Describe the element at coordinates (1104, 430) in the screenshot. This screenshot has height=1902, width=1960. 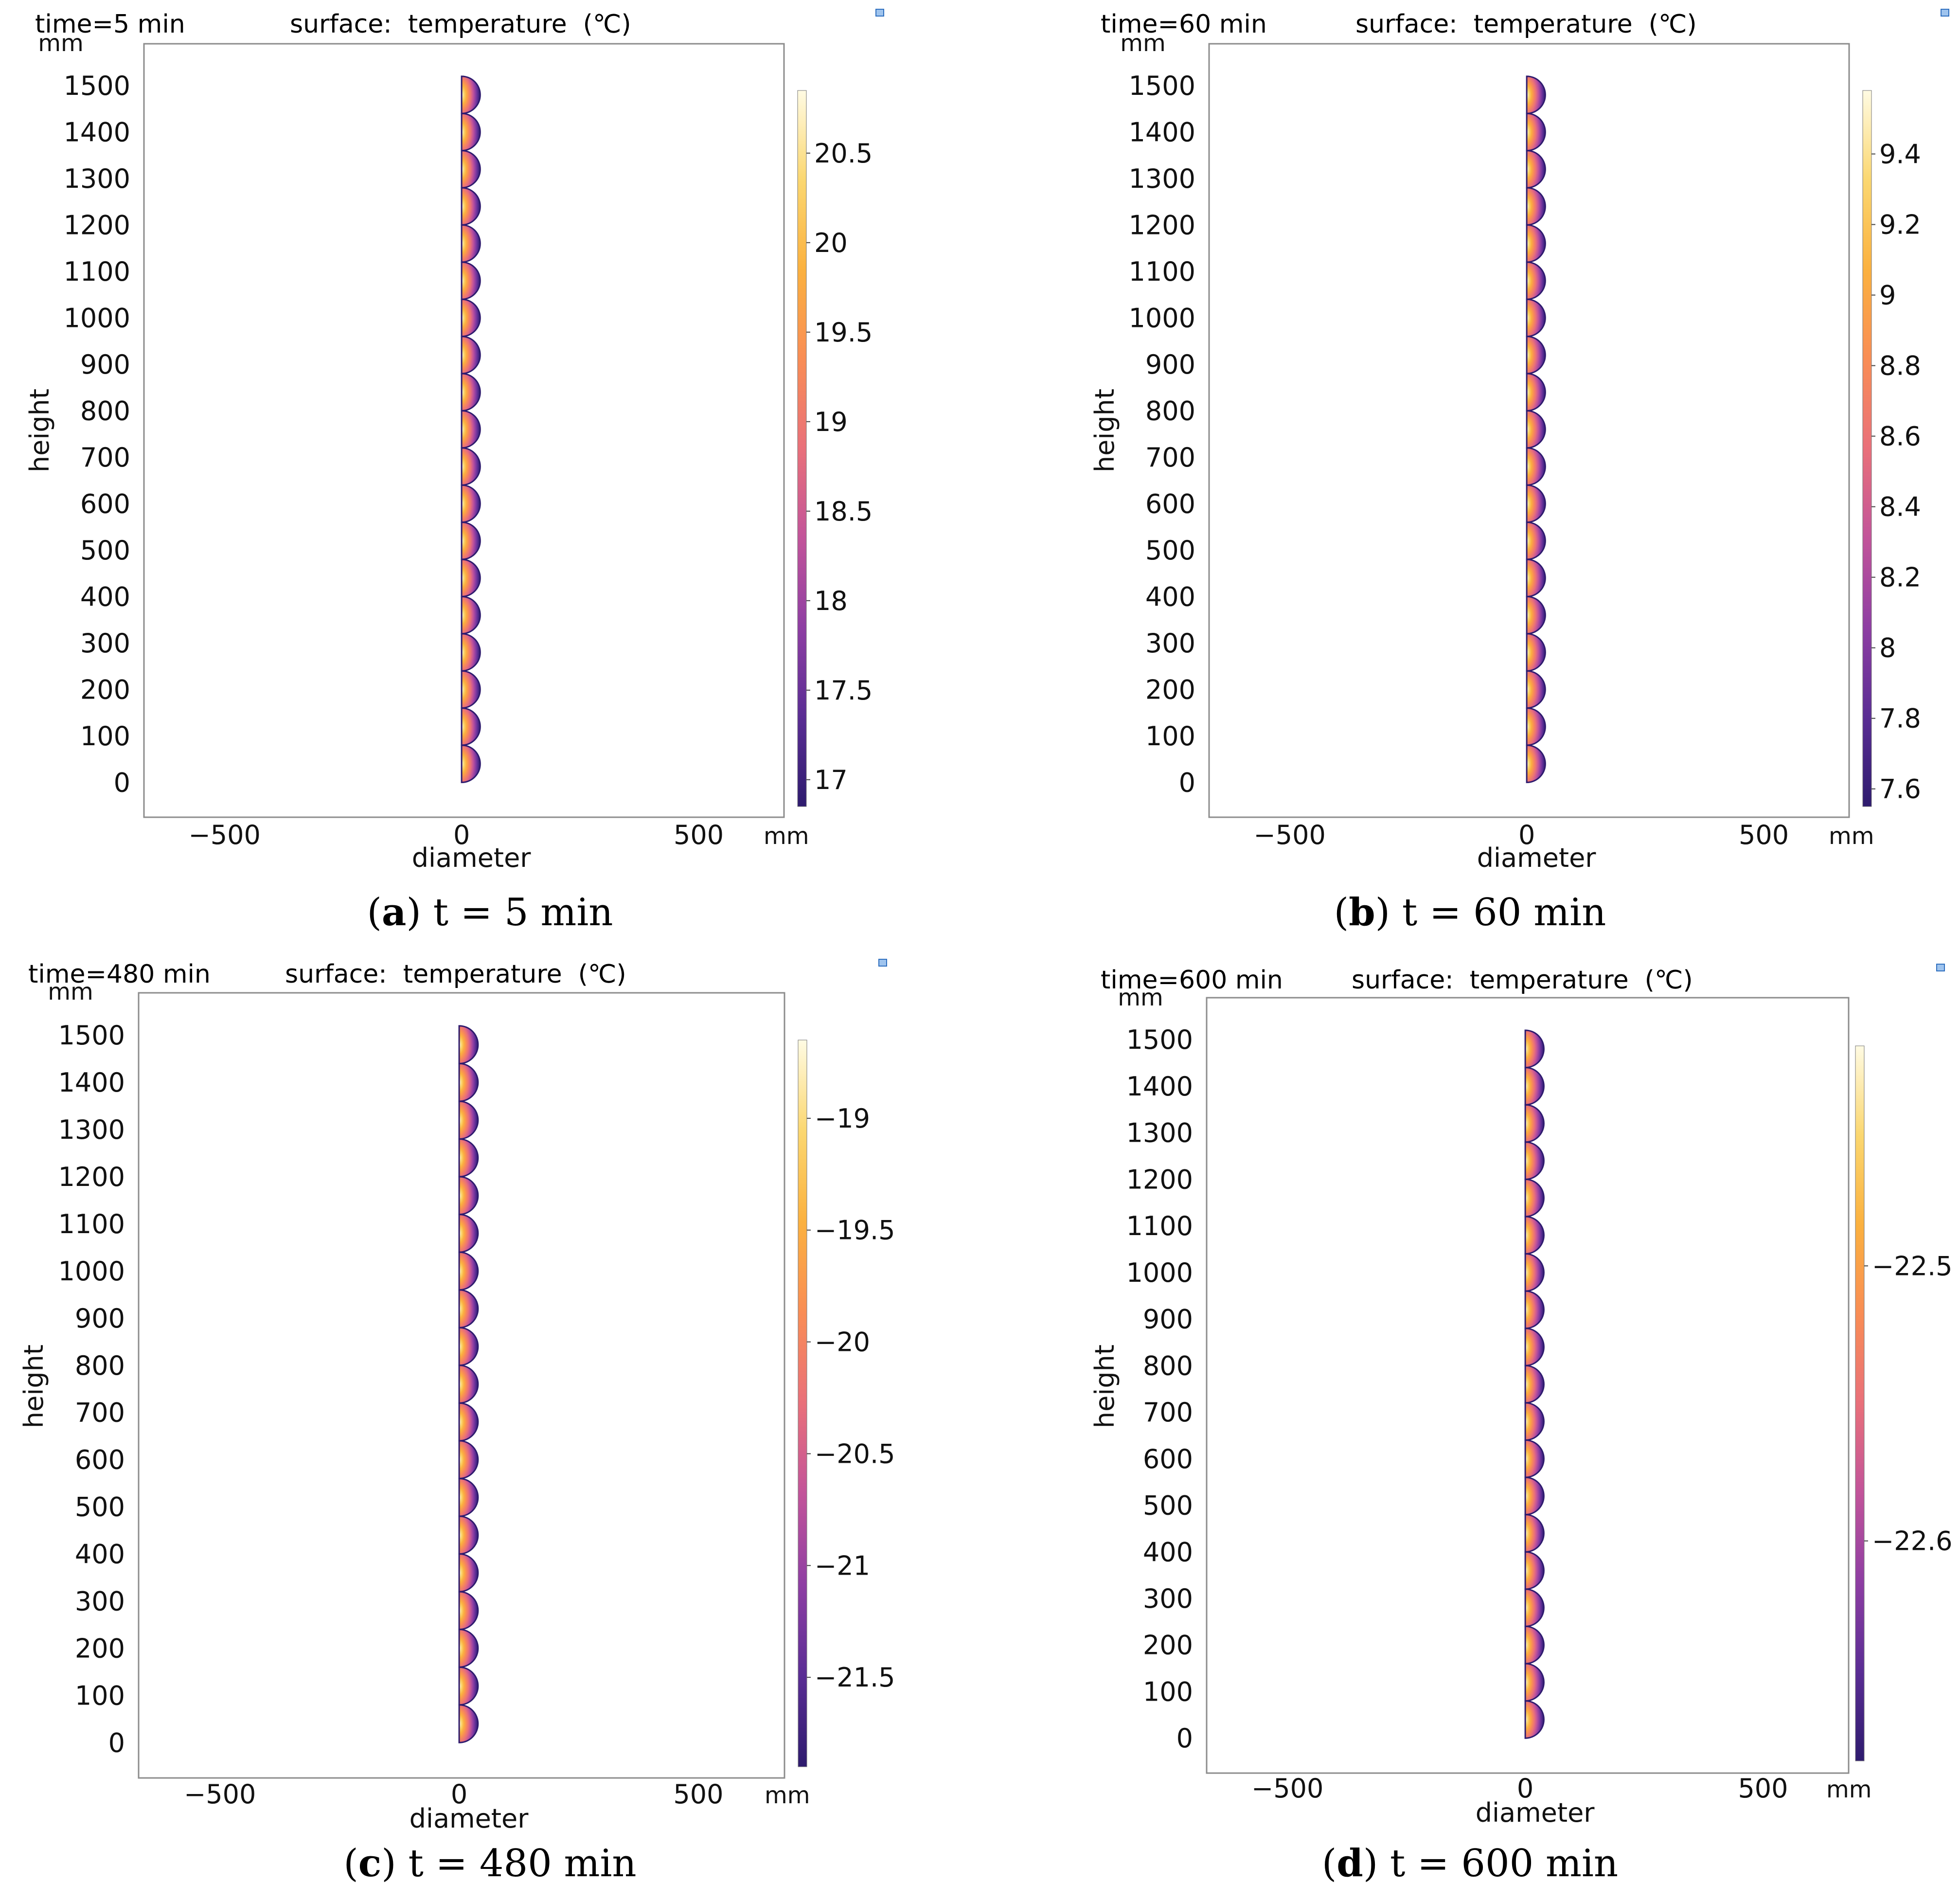
I see `y-axis-title-b: height` at that location.